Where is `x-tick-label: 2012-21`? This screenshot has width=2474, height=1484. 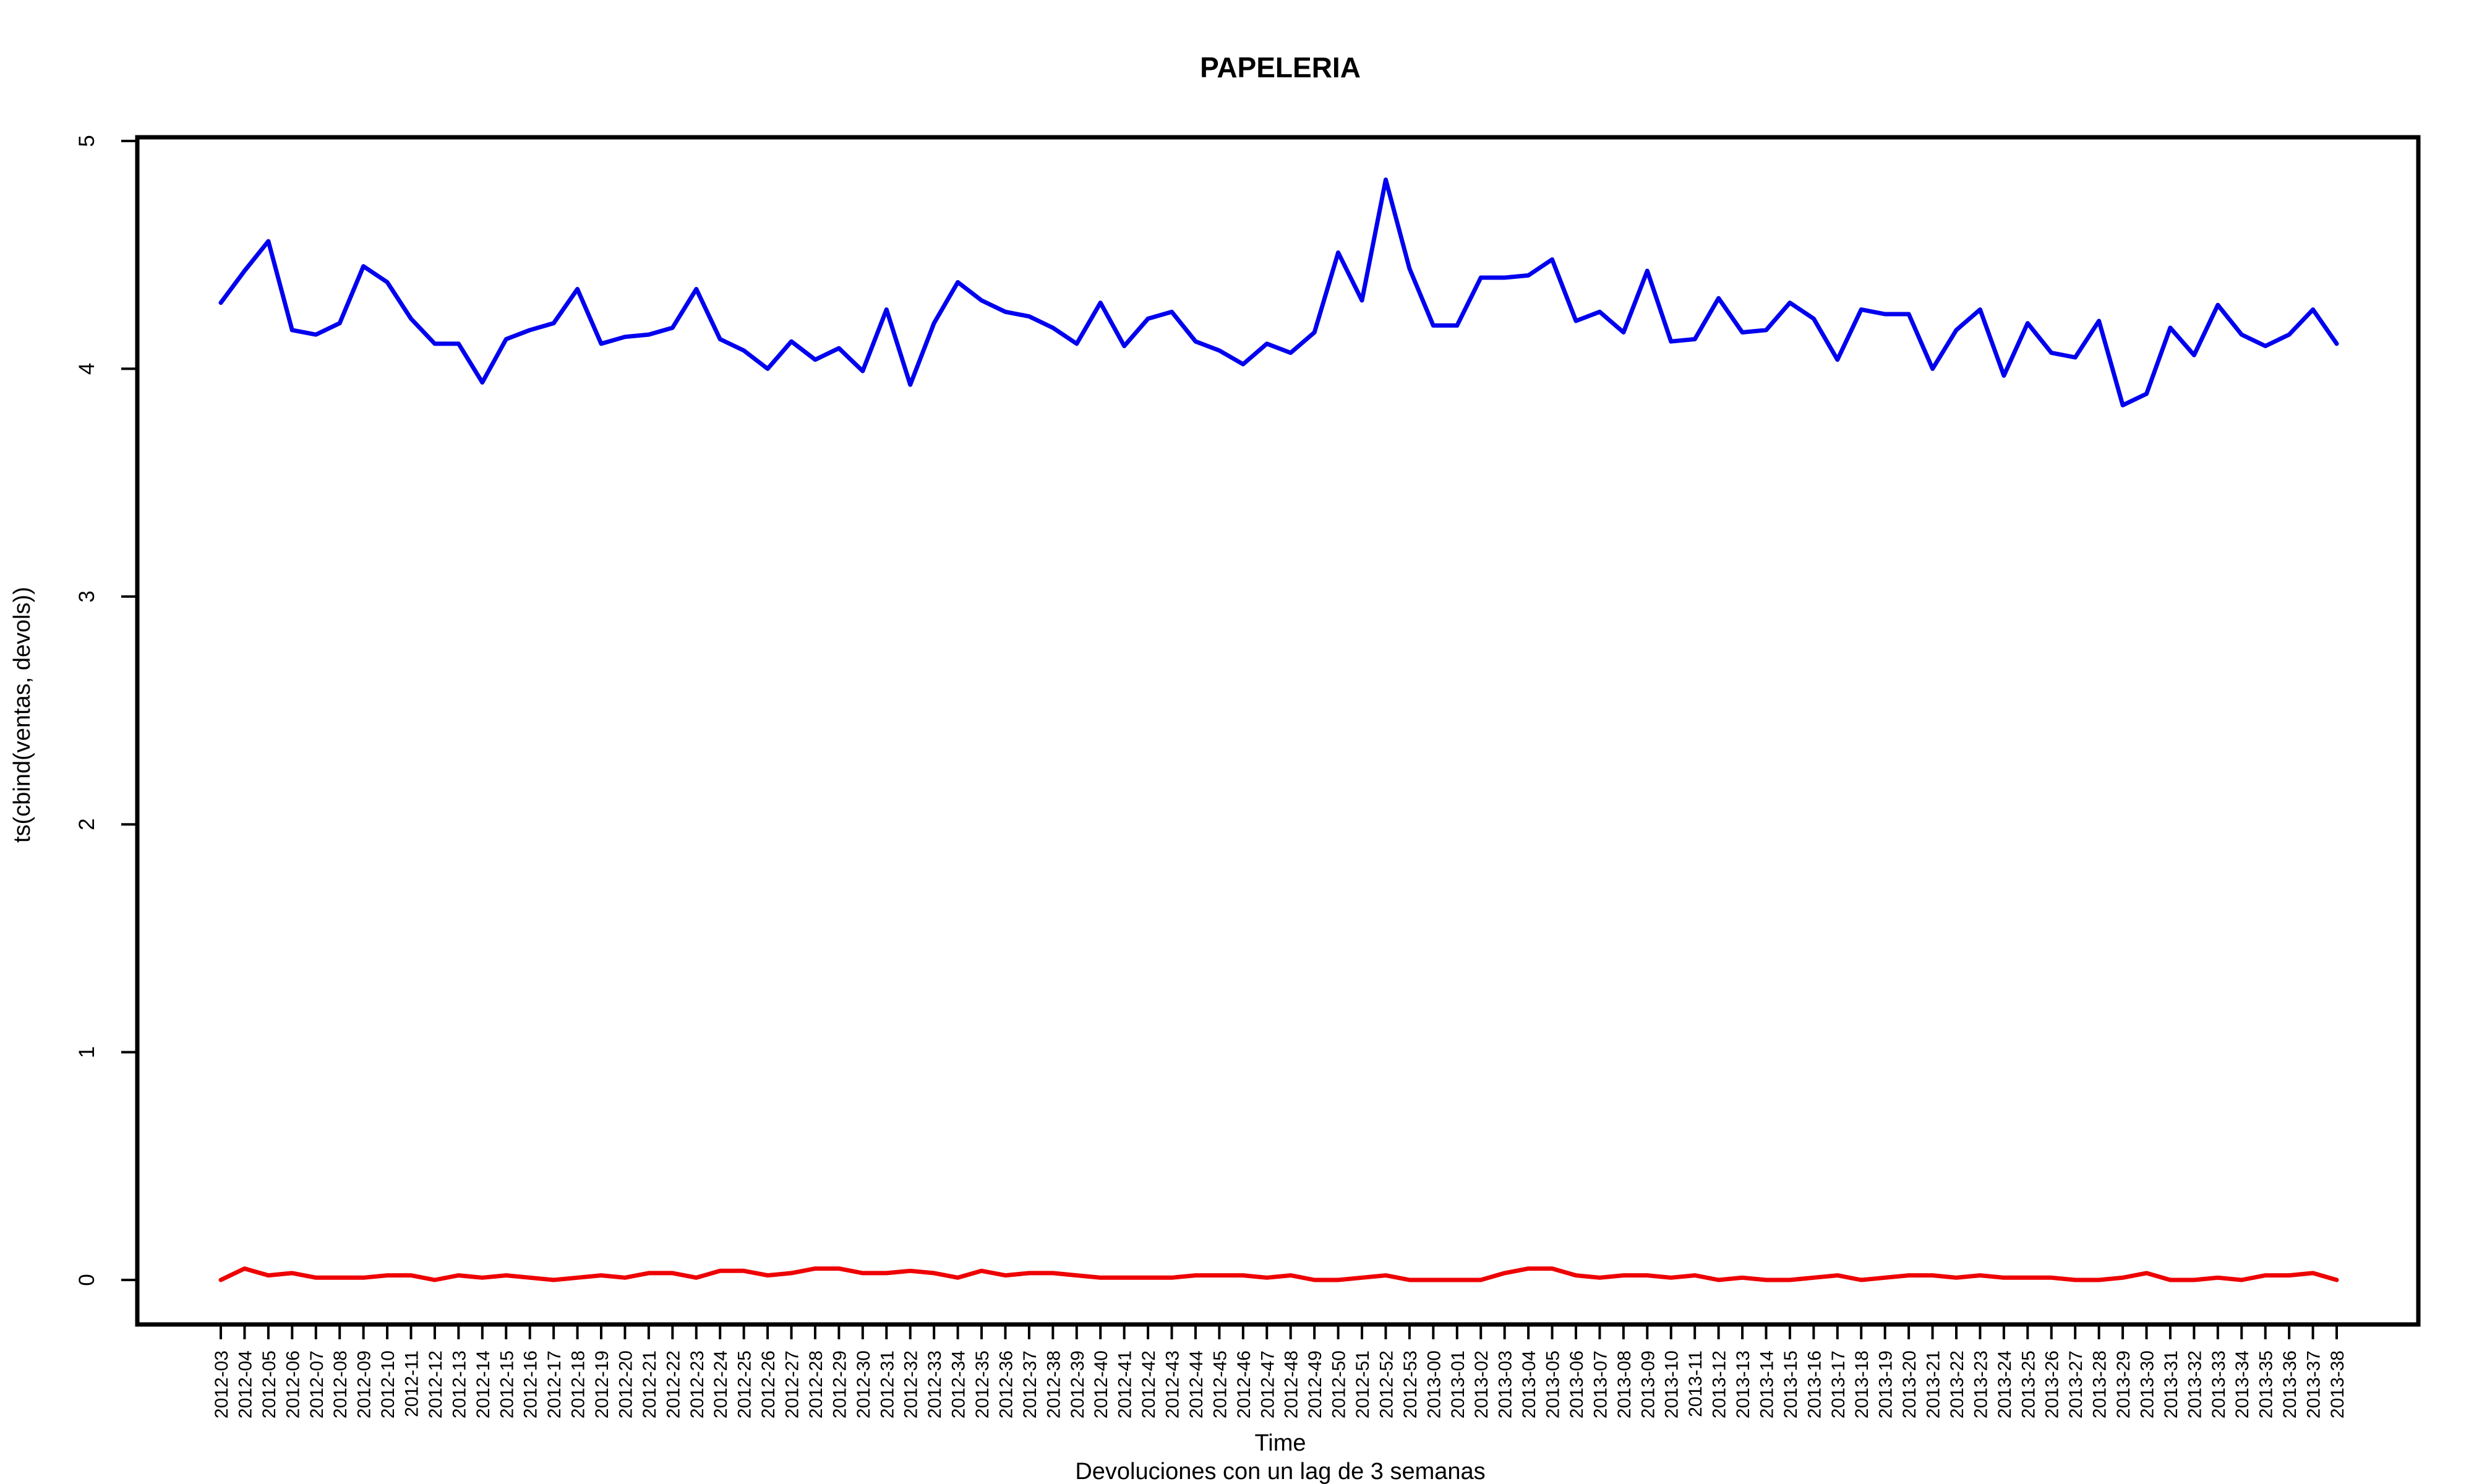
x-tick-label: 2012-21 is located at coordinates (650, 1384).